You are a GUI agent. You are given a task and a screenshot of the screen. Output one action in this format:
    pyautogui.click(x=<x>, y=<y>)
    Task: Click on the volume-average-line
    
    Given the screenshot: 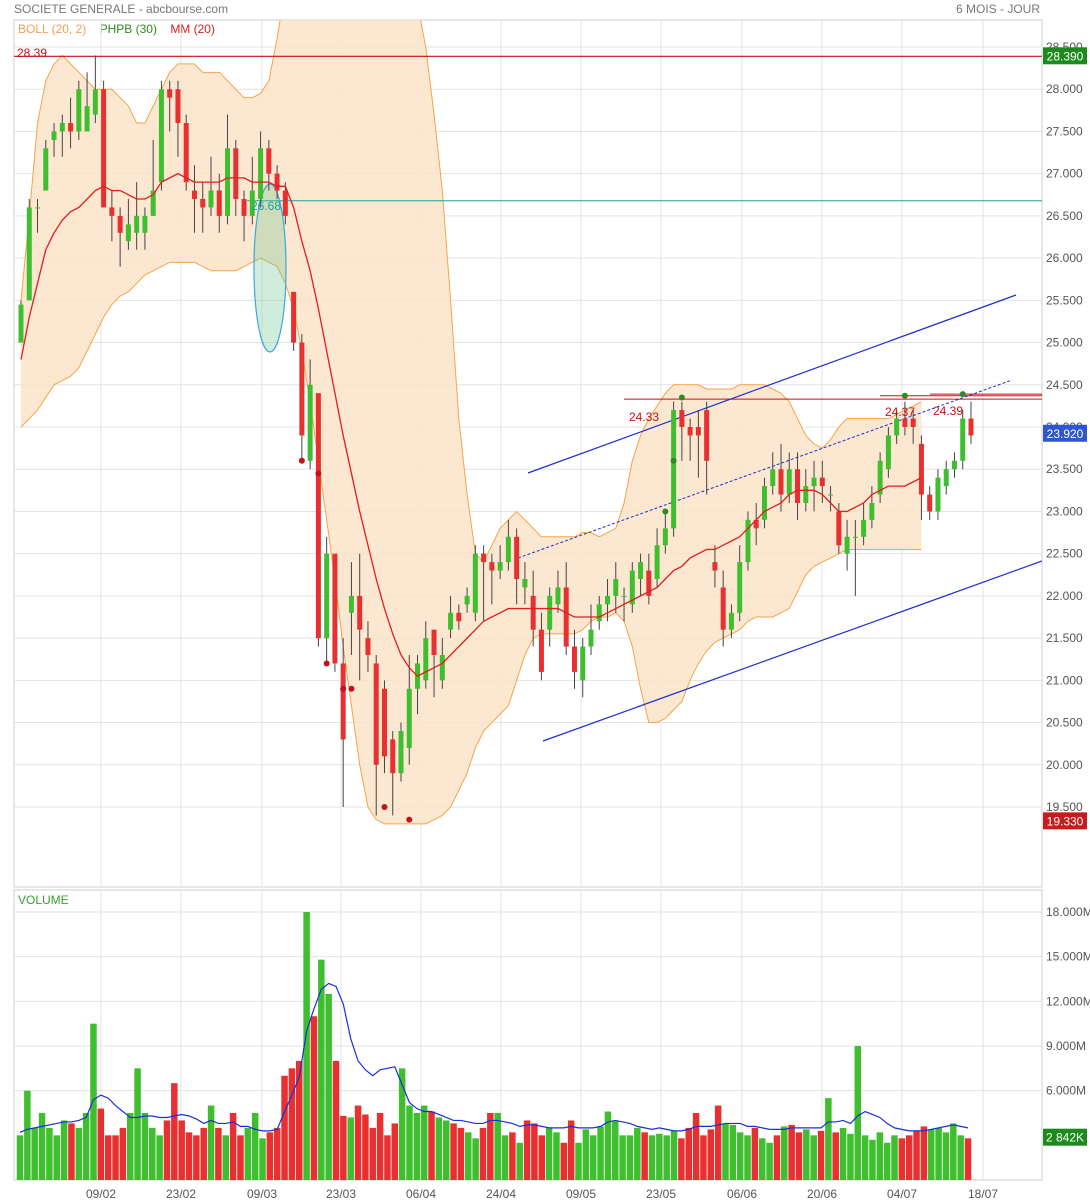 What is the action you would take?
    pyautogui.click(x=494, y=1057)
    